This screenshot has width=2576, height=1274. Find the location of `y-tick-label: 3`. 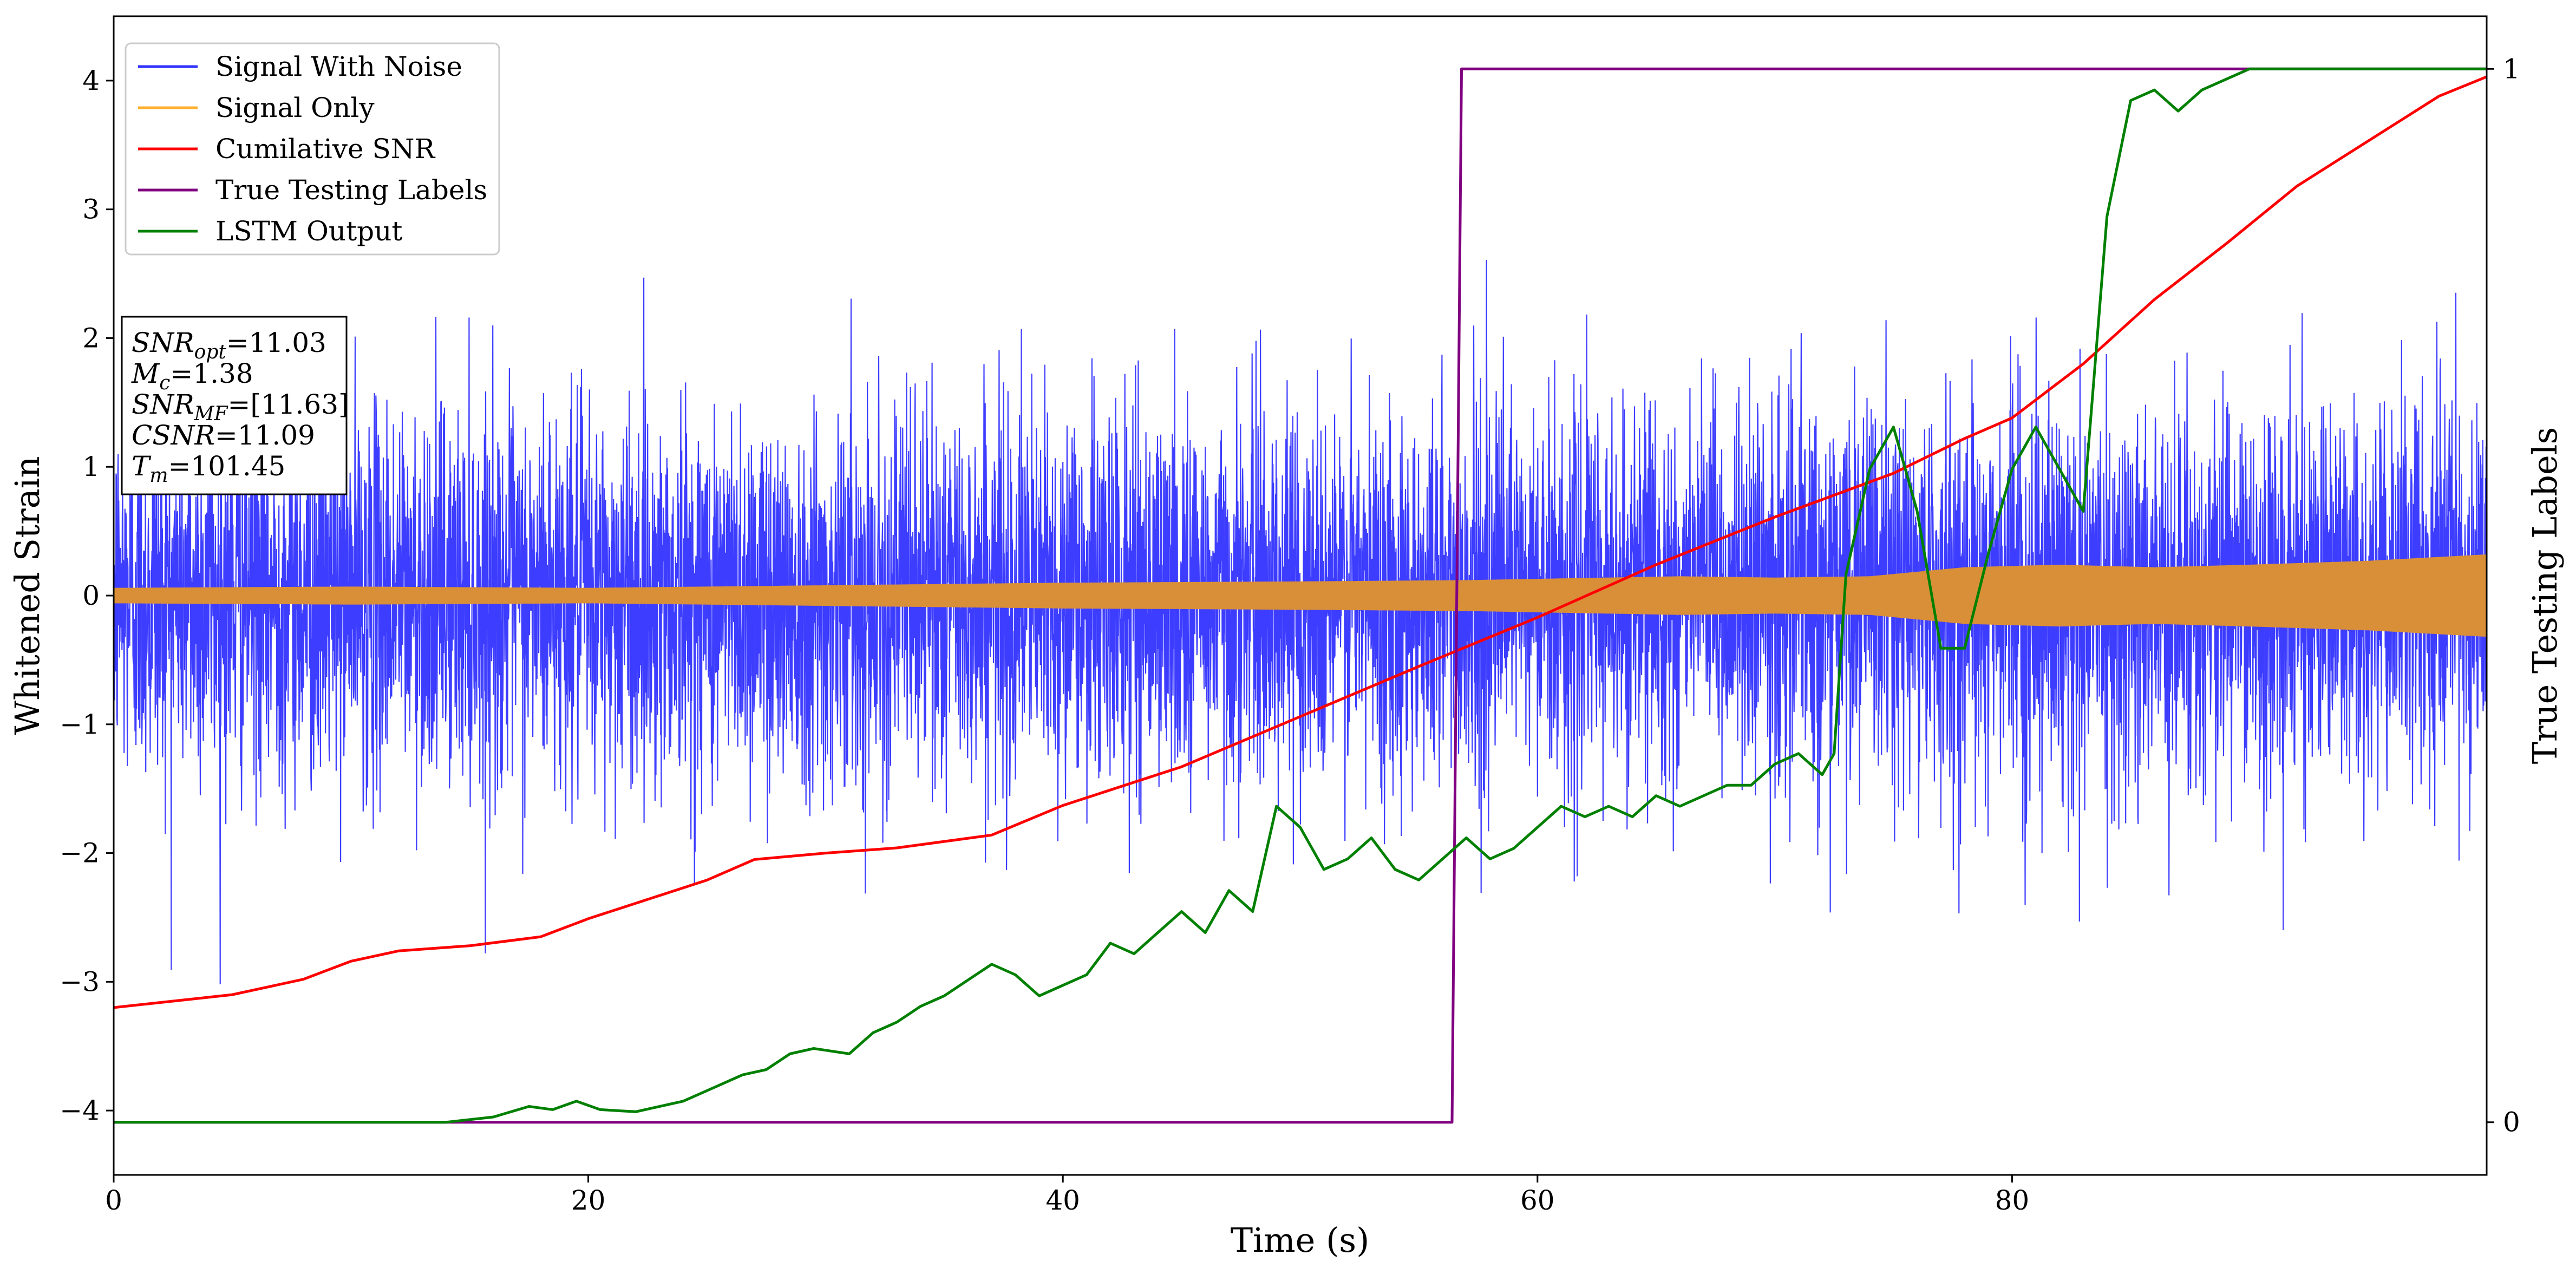

y-tick-label: 3 is located at coordinates (91, 209).